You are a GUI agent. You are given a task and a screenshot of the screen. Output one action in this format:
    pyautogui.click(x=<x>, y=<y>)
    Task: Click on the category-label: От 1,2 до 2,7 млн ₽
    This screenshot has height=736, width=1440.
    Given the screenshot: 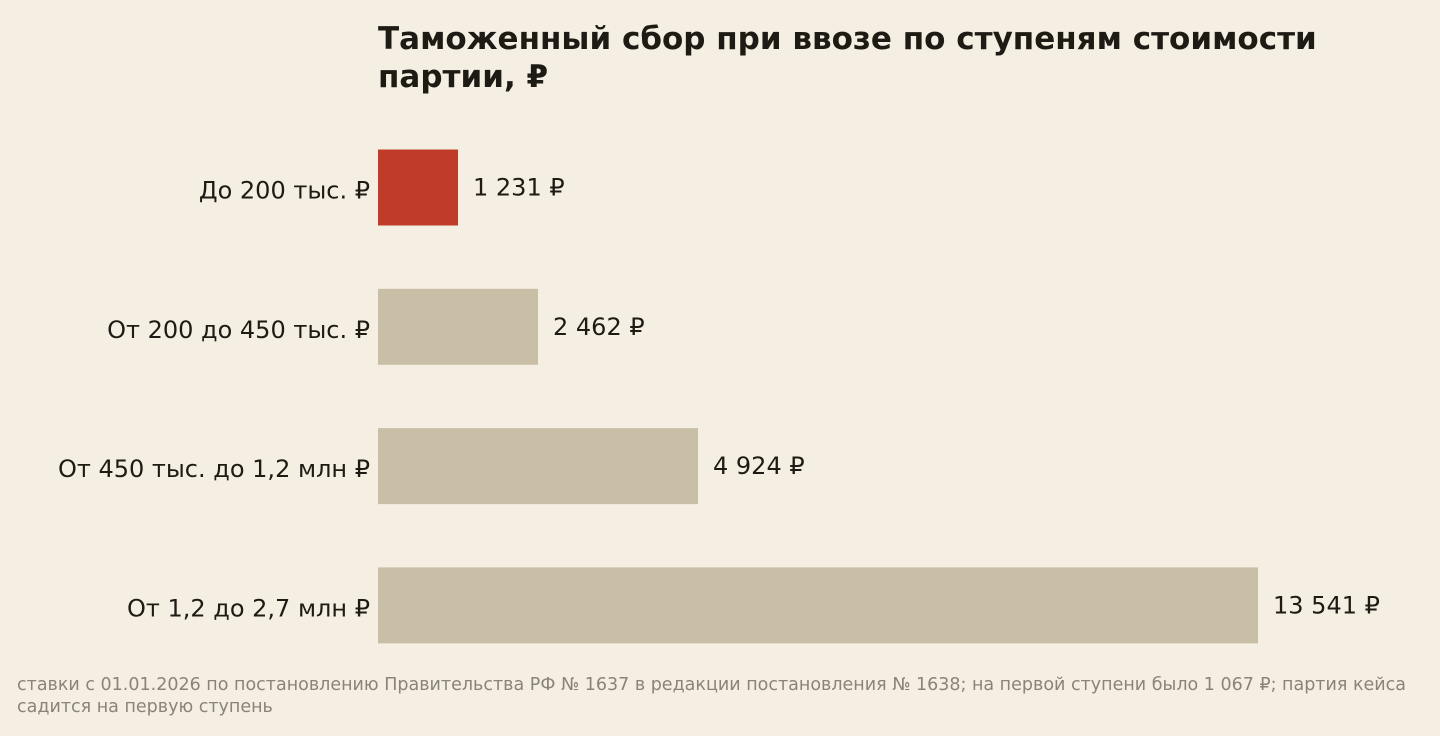 What is the action you would take?
    pyautogui.click(x=248, y=608)
    